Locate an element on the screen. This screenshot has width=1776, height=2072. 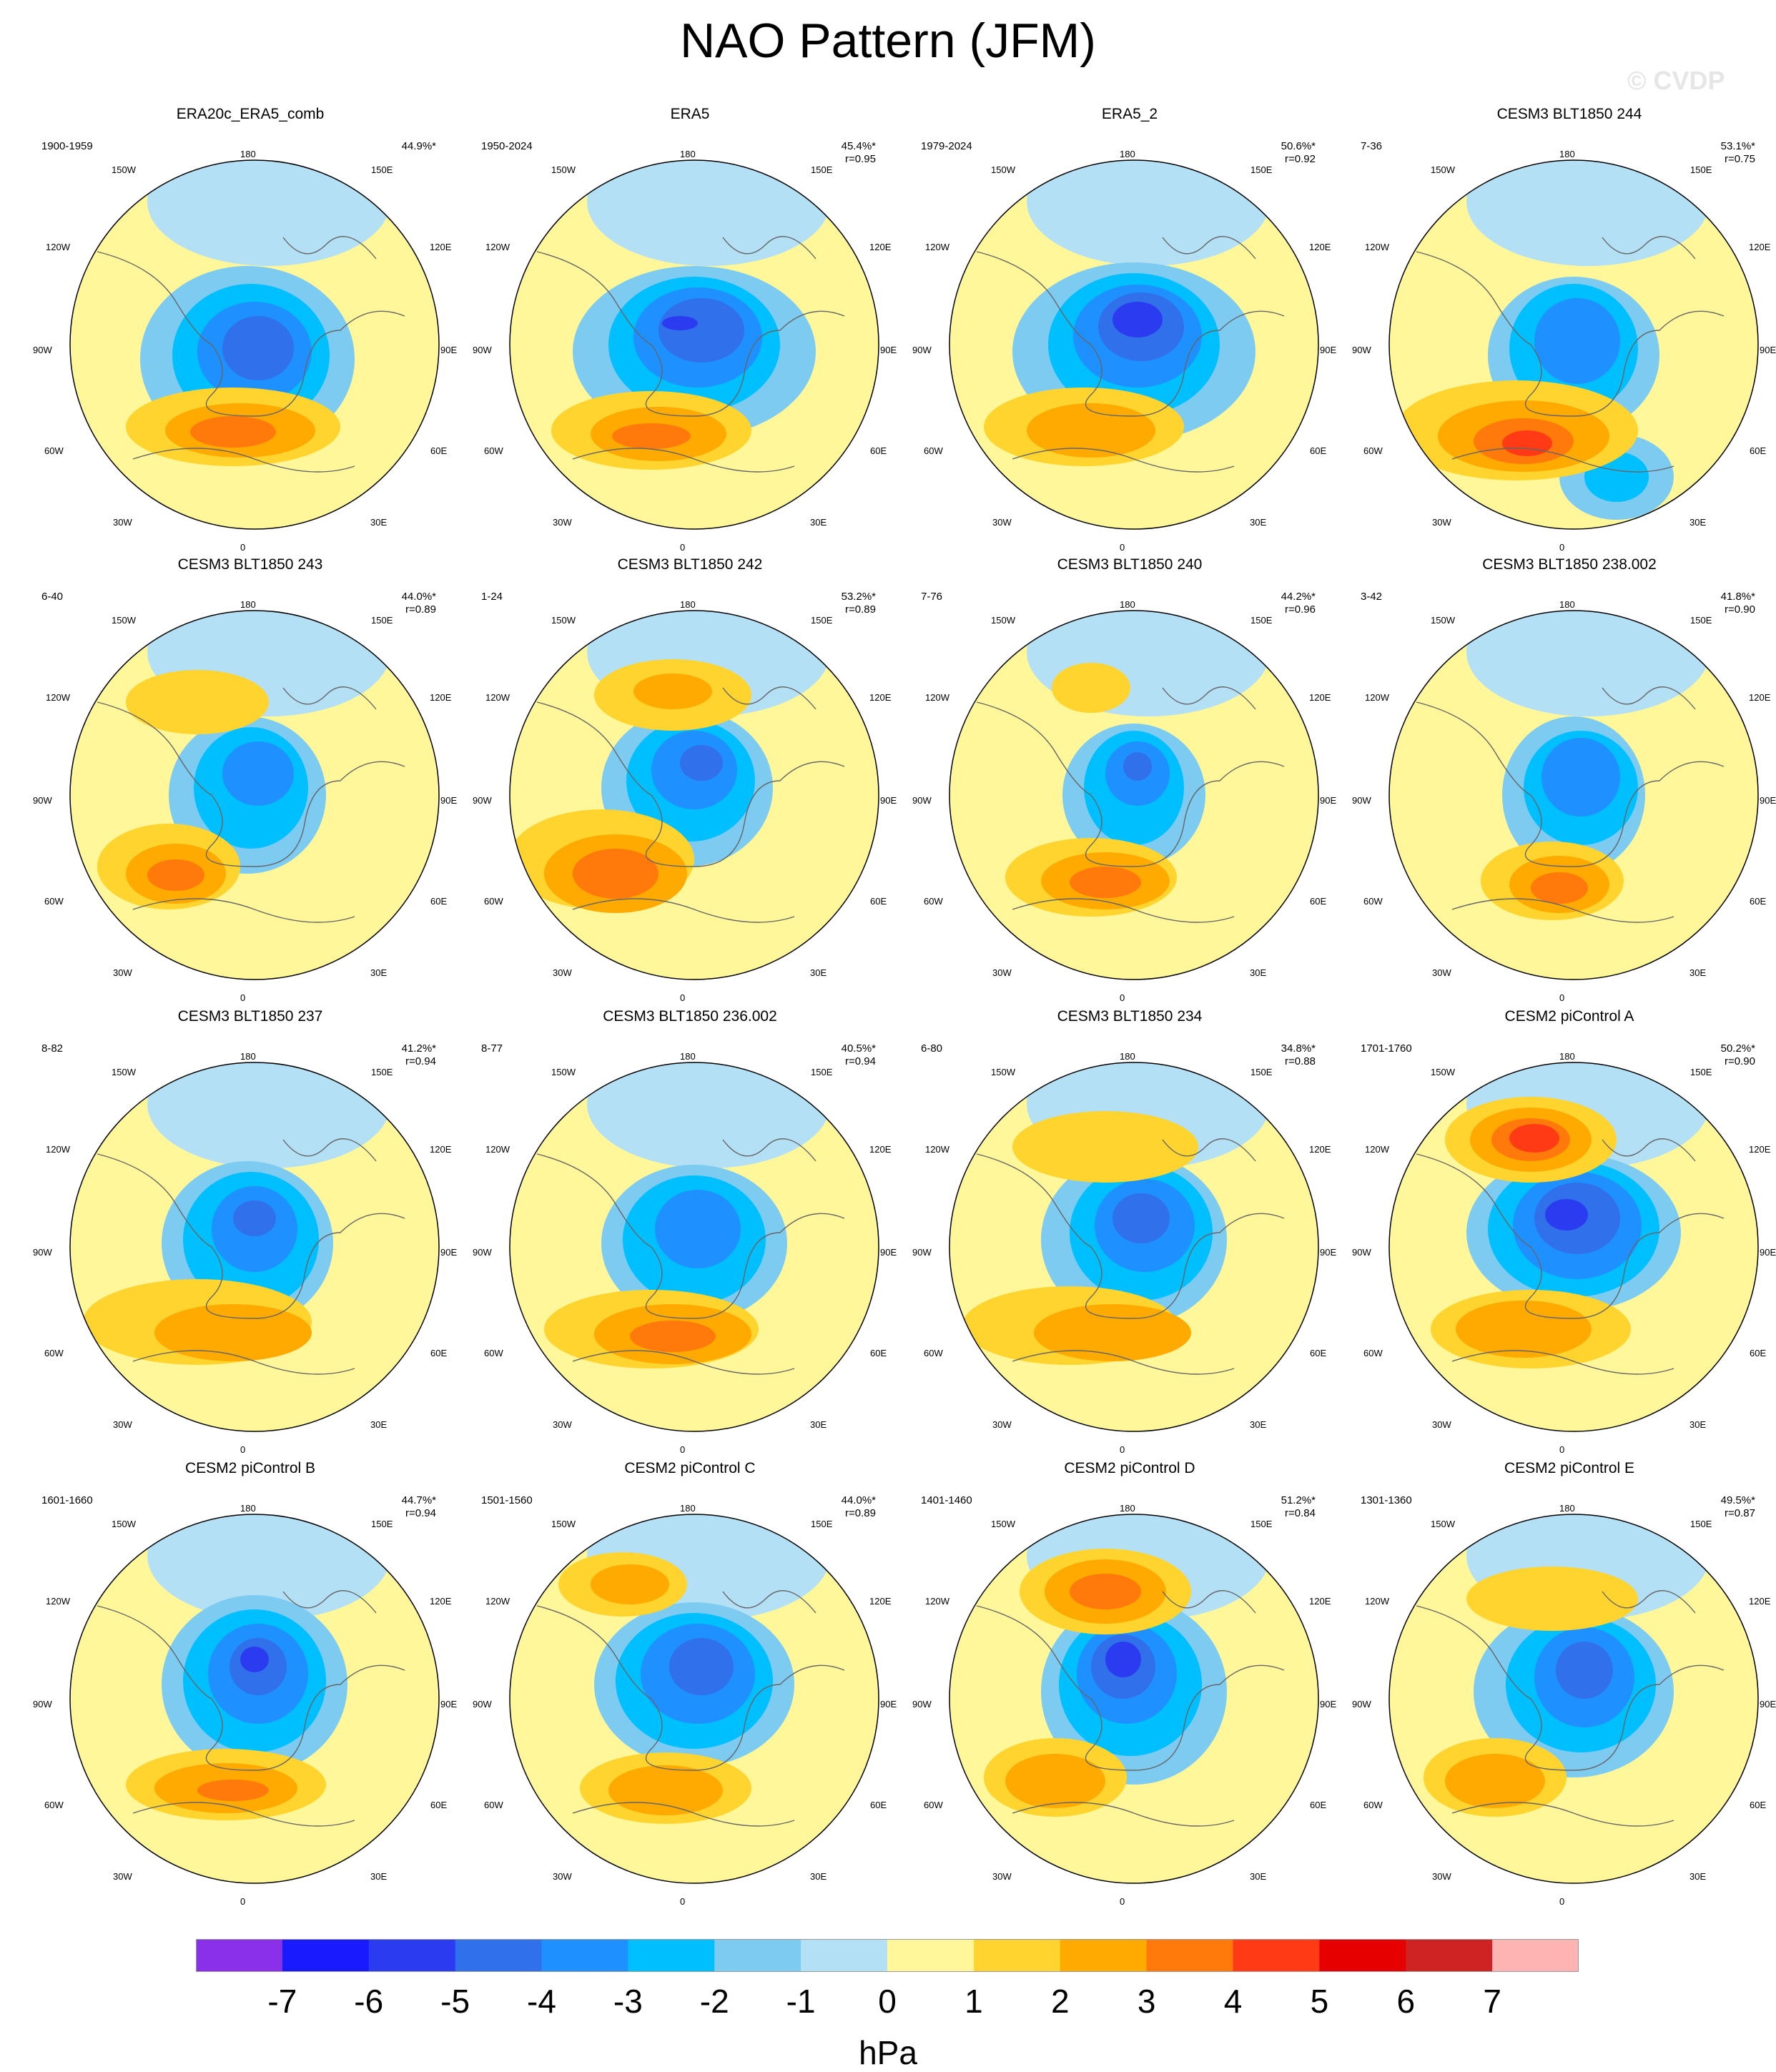
colorbar-tick-label: -6 is located at coordinates (369, 2001).